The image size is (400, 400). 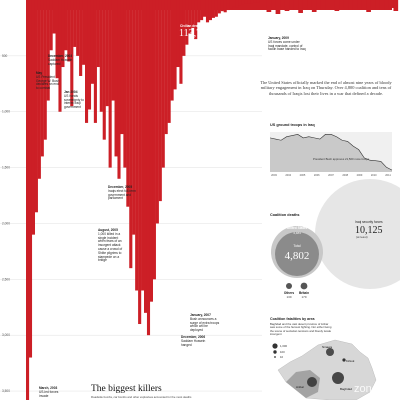 I want to click on legend-10-label: 10, so click(x=282, y=357).